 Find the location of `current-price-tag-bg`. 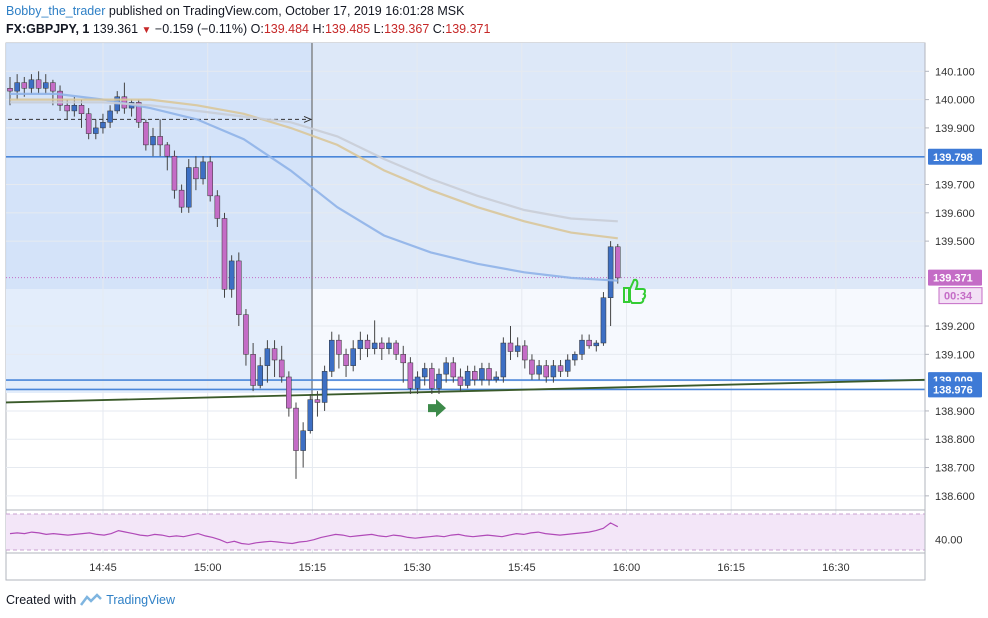

current-price-tag-bg is located at coordinates (955, 277).